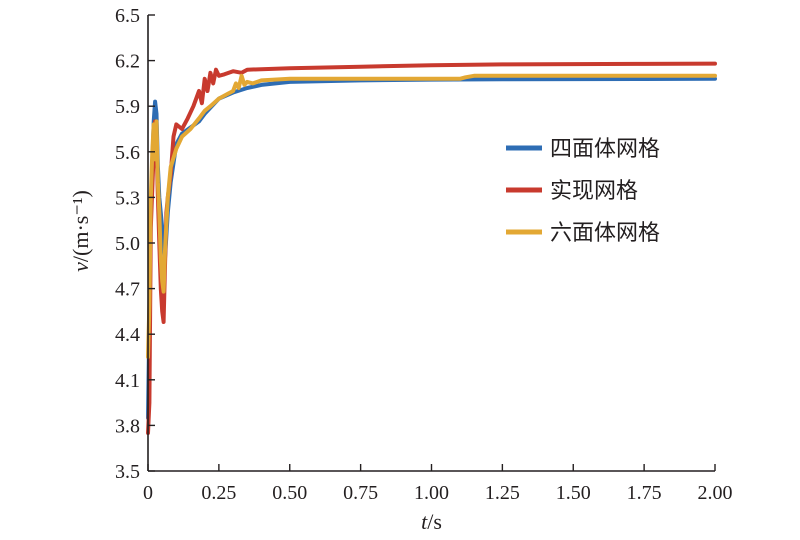 The width and height of the screenshot is (800, 540). I want to click on x-axis-var: t, so click(424, 521).